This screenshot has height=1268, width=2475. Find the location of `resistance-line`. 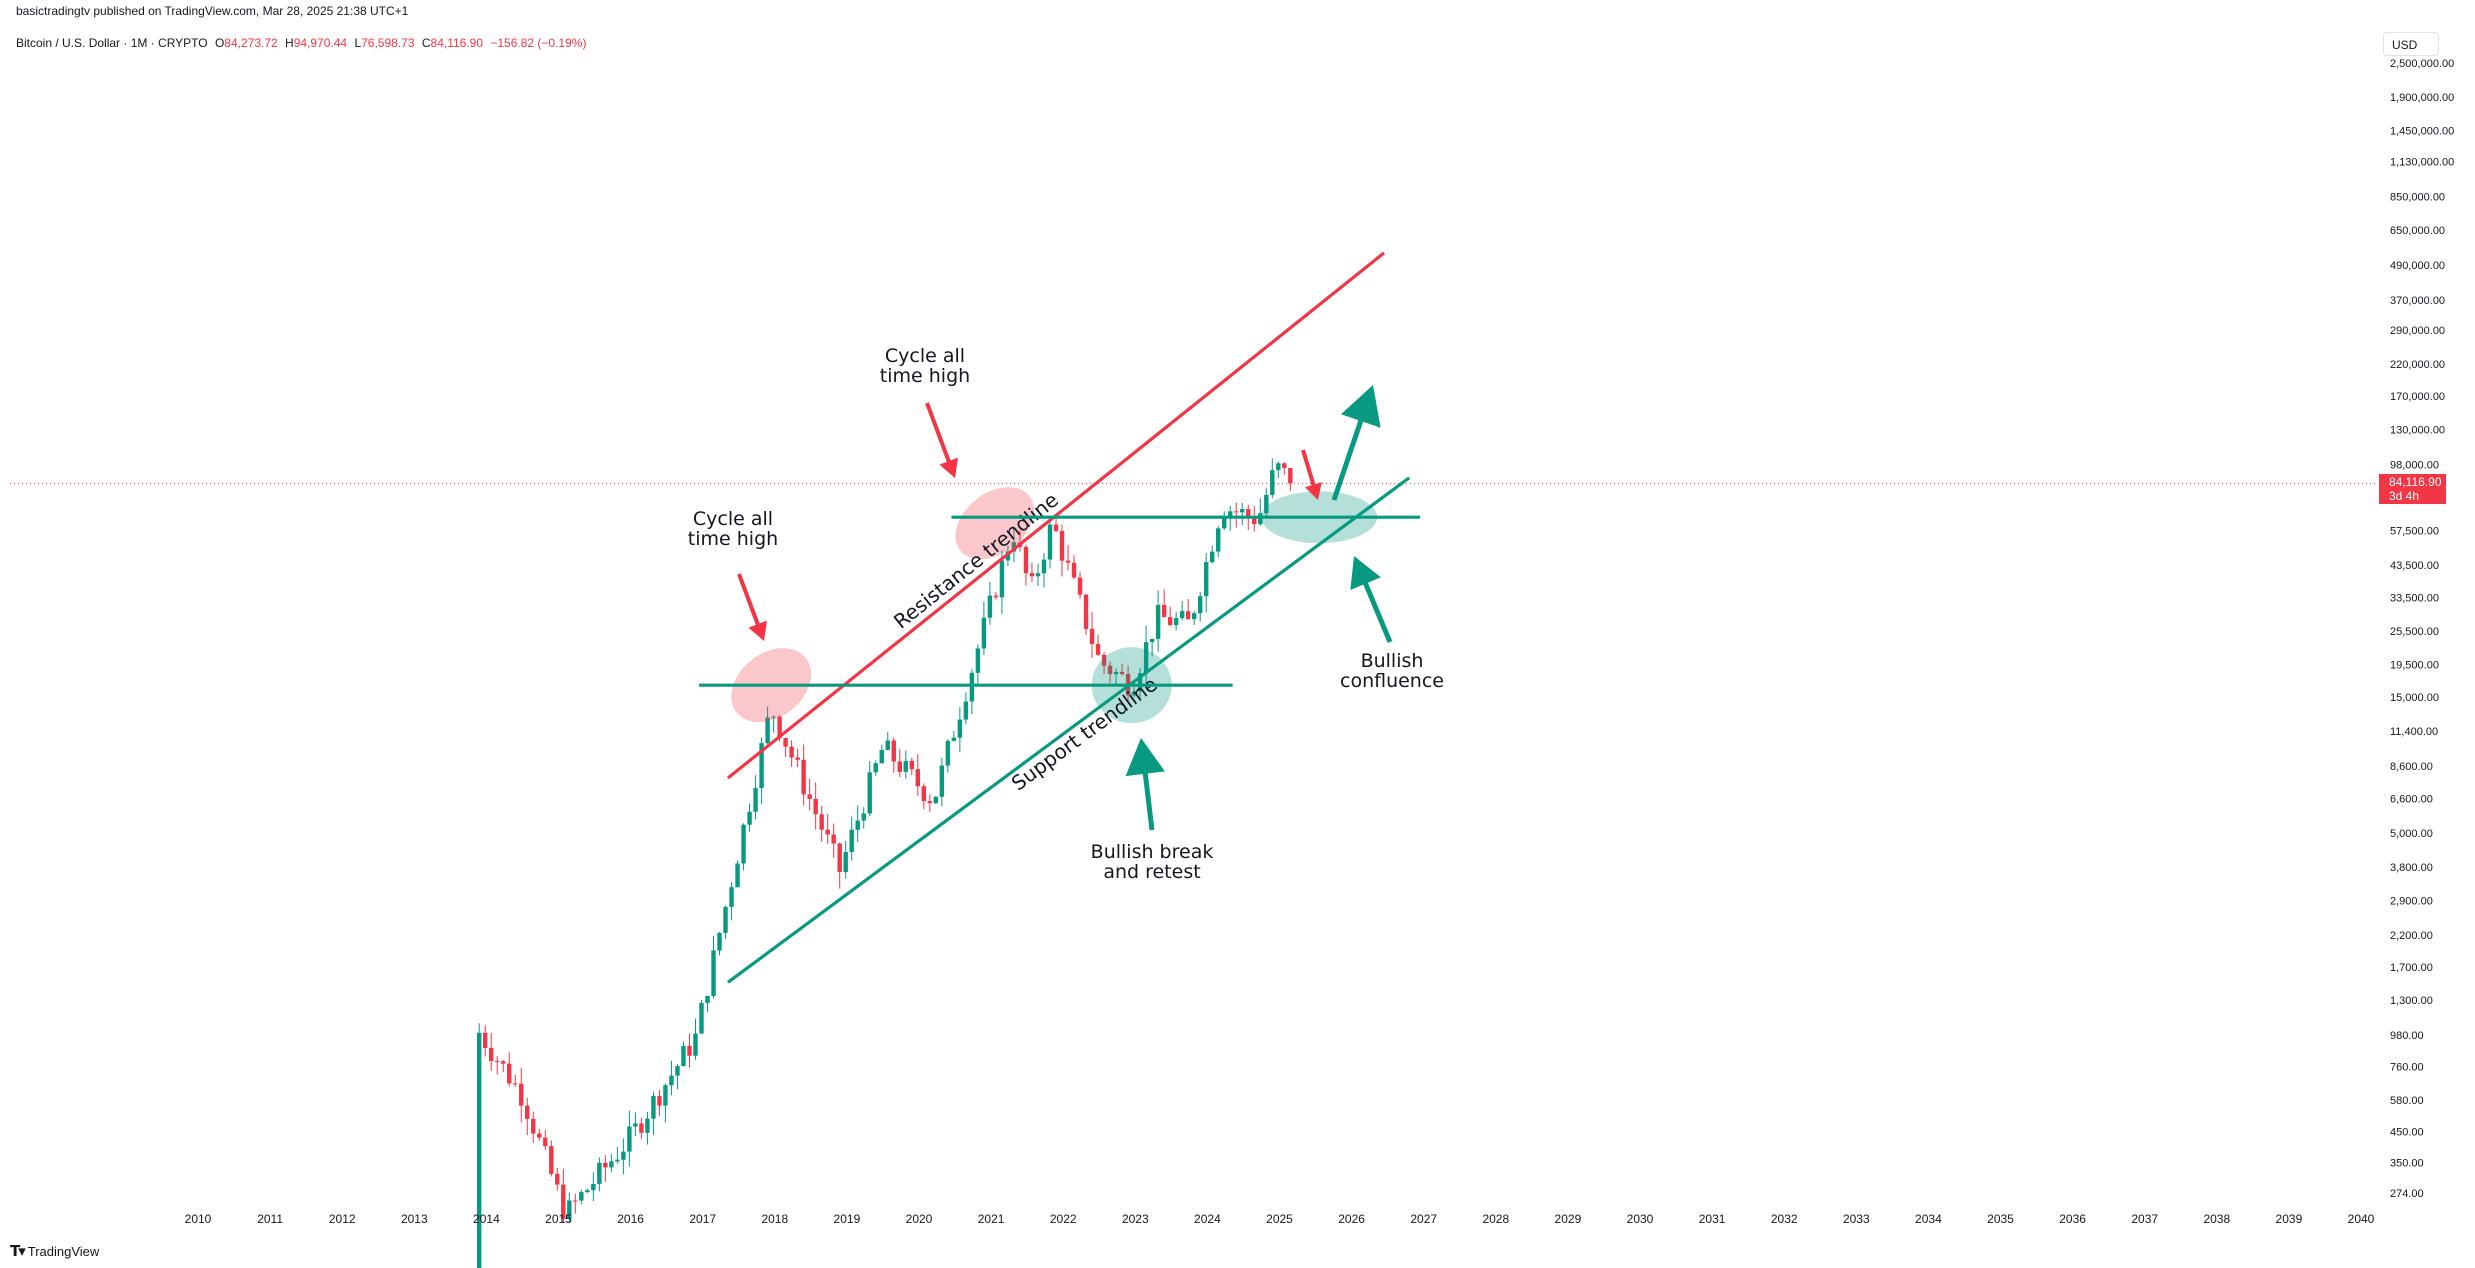

resistance-line is located at coordinates (1056, 515).